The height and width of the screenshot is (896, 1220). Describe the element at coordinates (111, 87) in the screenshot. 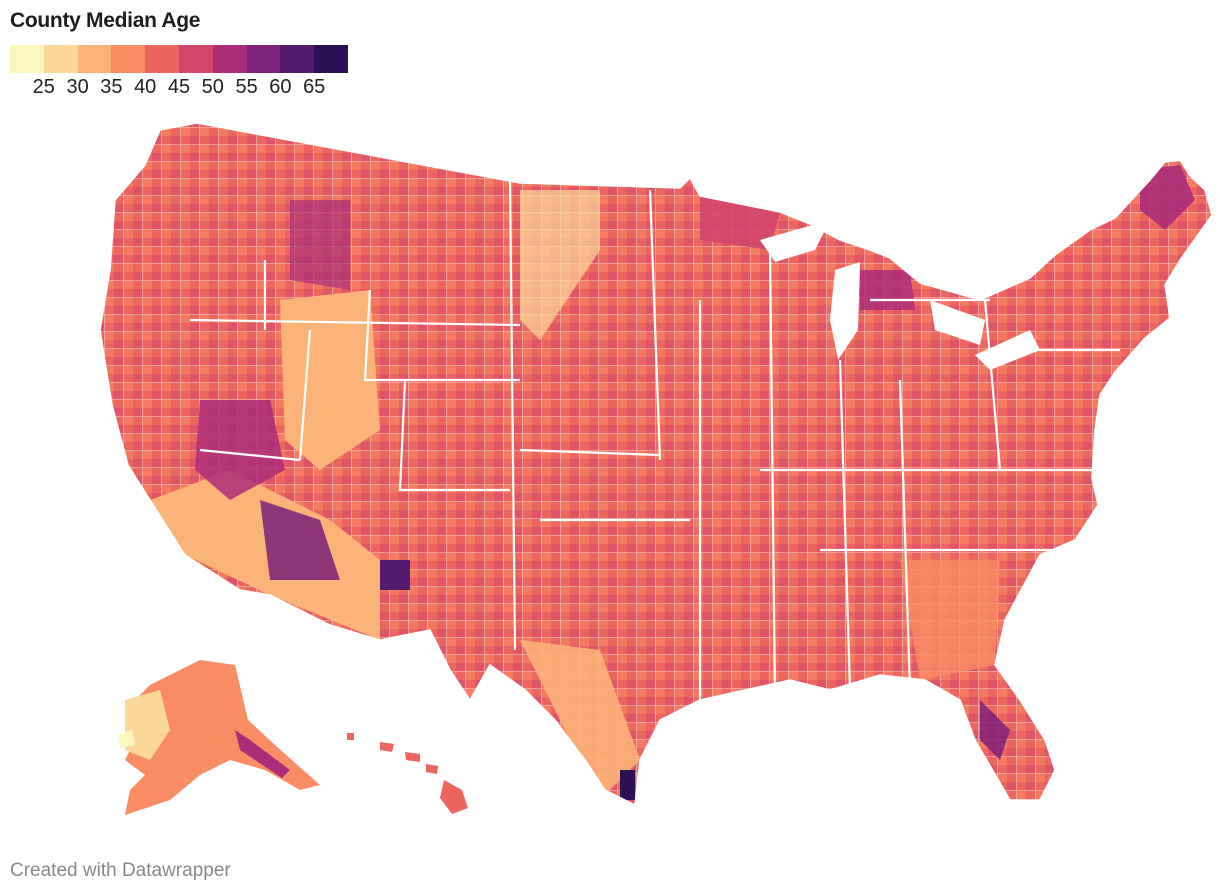

I see `legend-tick-label: 35` at that location.